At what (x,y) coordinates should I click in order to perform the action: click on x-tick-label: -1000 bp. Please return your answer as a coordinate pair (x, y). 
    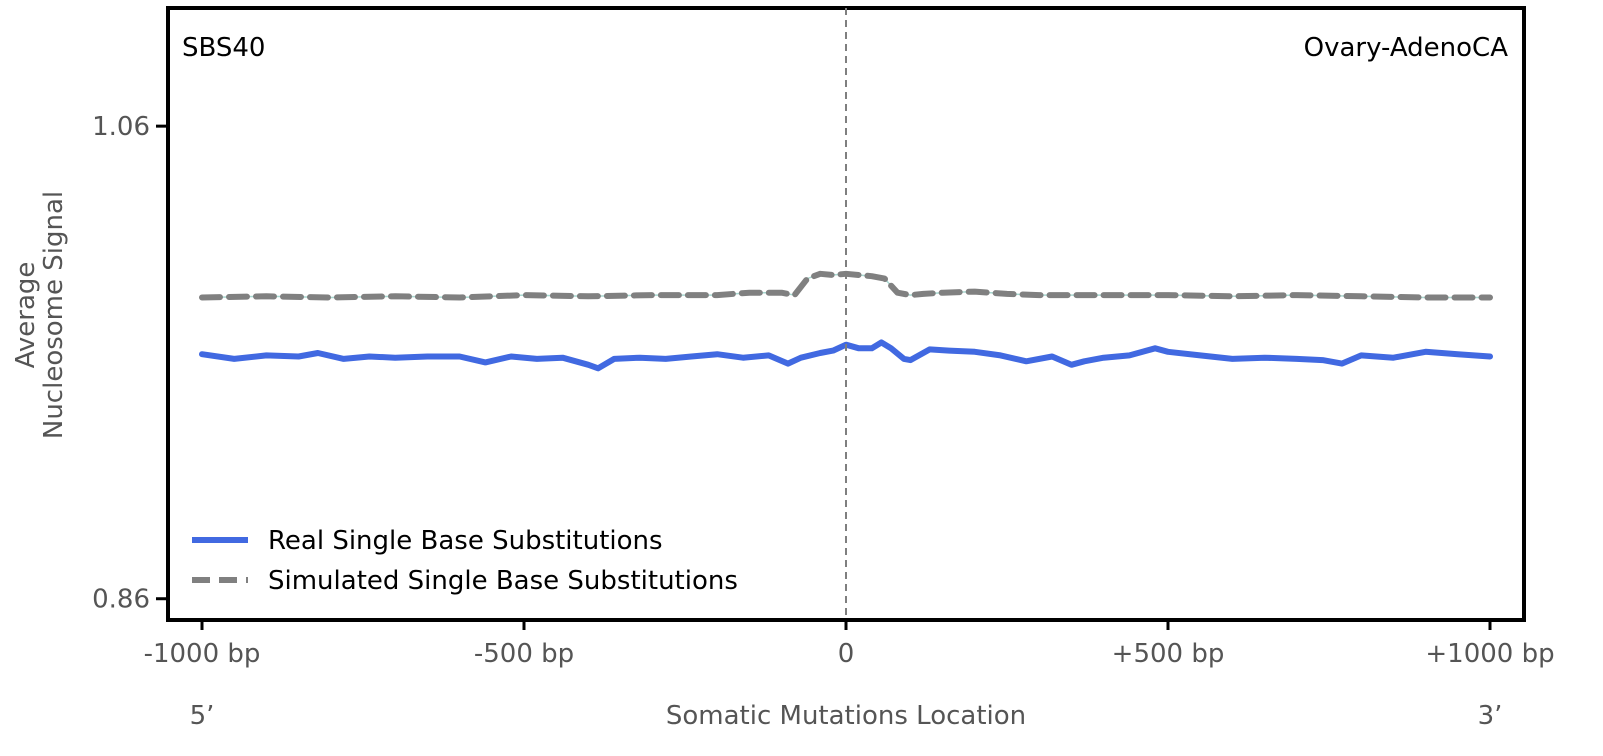
    Looking at the image, I should click on (202, 654).